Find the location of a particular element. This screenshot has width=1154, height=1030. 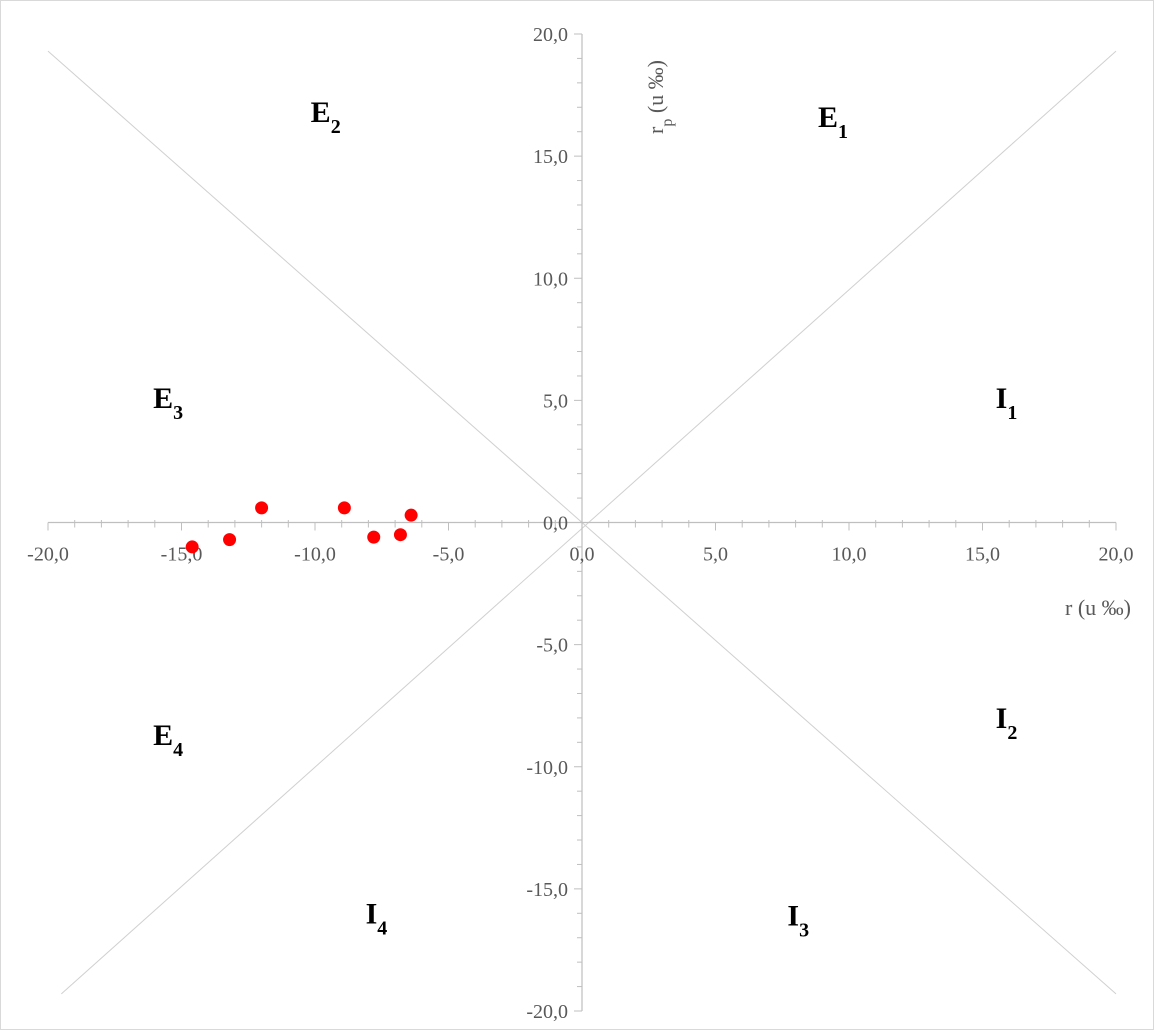

x-tick-label: 0,0 is located at coordinates (582, 555).